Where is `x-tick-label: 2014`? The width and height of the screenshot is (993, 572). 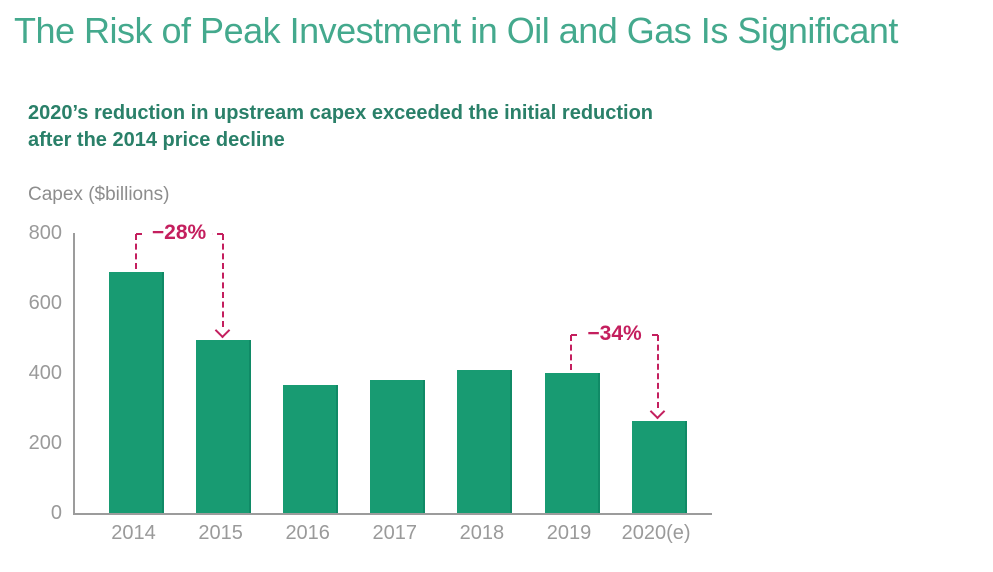 x-tick-label: 2014 is located at coordinates (133, 533).